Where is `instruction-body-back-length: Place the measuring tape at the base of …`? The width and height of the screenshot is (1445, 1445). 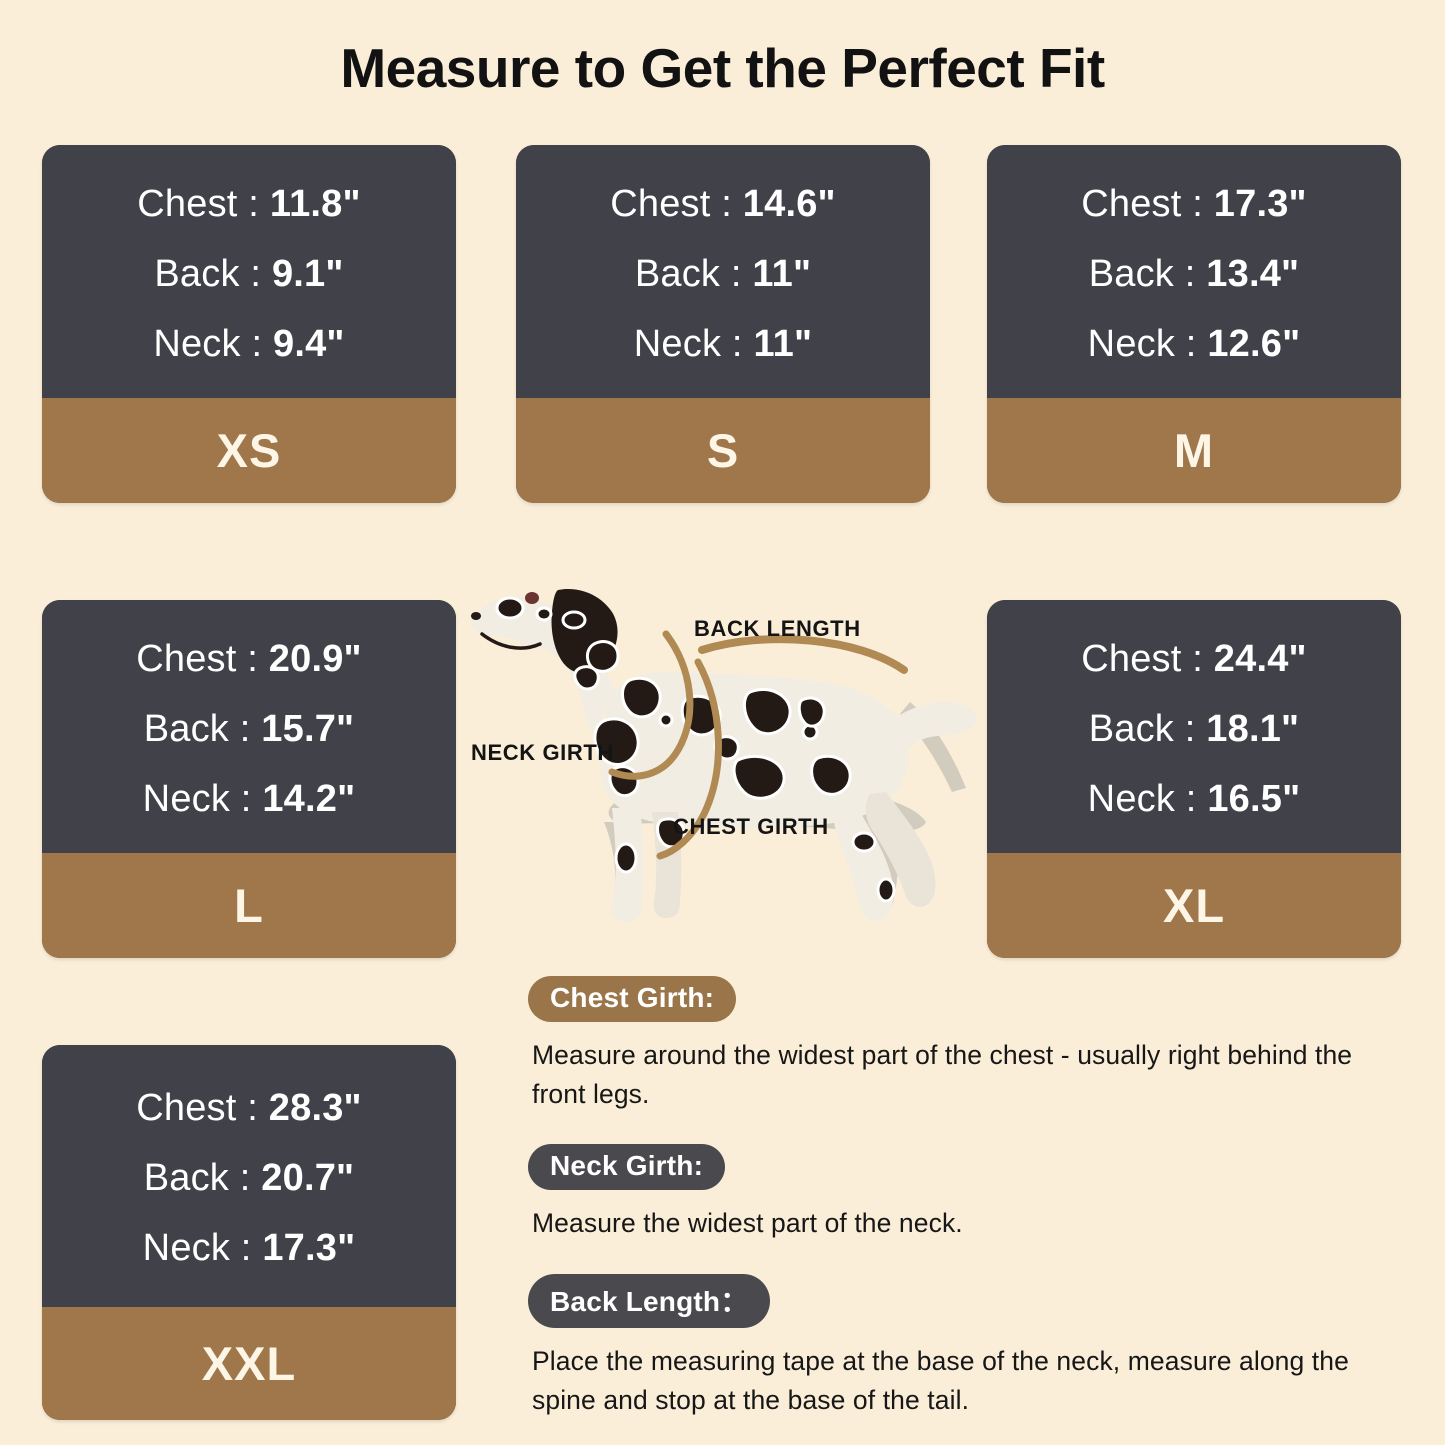
instruction-body-back-length: Place the measuring tape at the base of … is located at coordinates (940, 1380).